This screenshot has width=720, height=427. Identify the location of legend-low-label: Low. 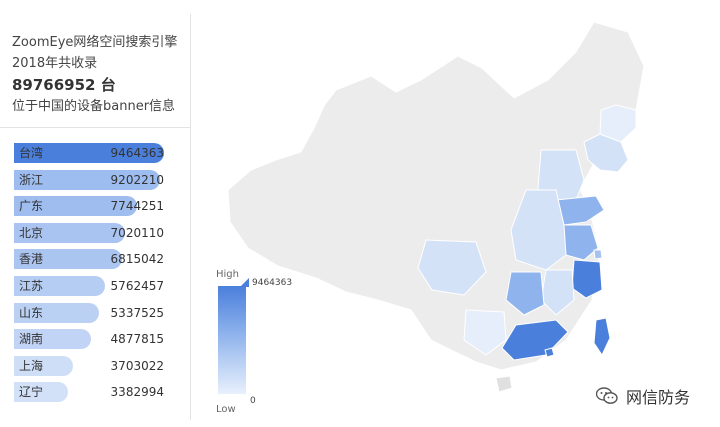
(226, 409).